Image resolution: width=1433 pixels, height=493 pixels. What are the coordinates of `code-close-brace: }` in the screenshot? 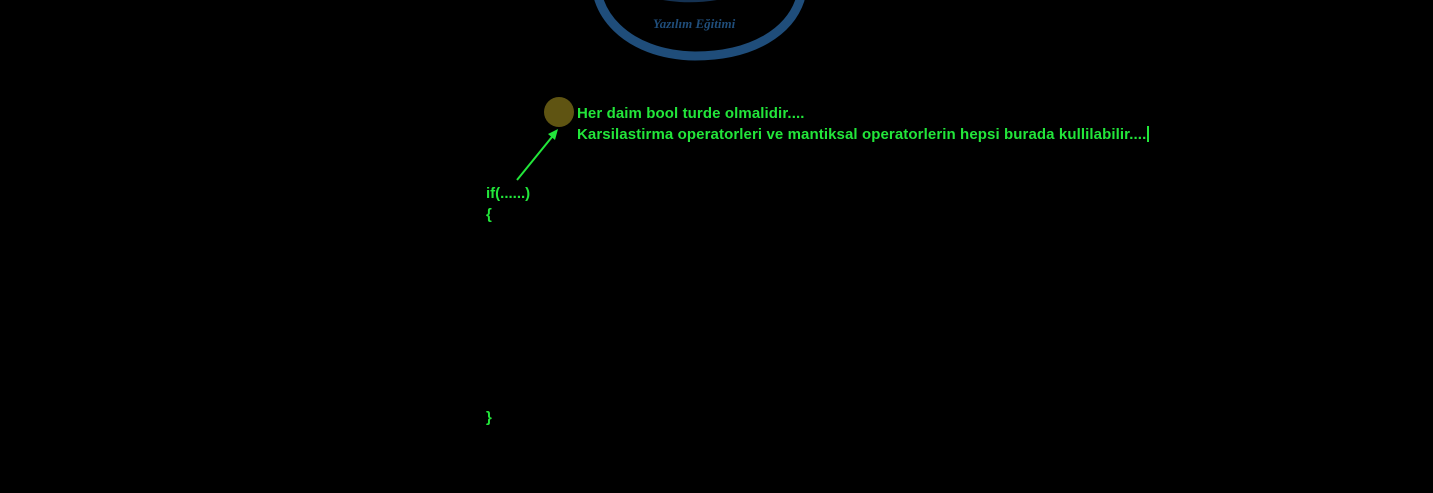 It's located at (489, 417).